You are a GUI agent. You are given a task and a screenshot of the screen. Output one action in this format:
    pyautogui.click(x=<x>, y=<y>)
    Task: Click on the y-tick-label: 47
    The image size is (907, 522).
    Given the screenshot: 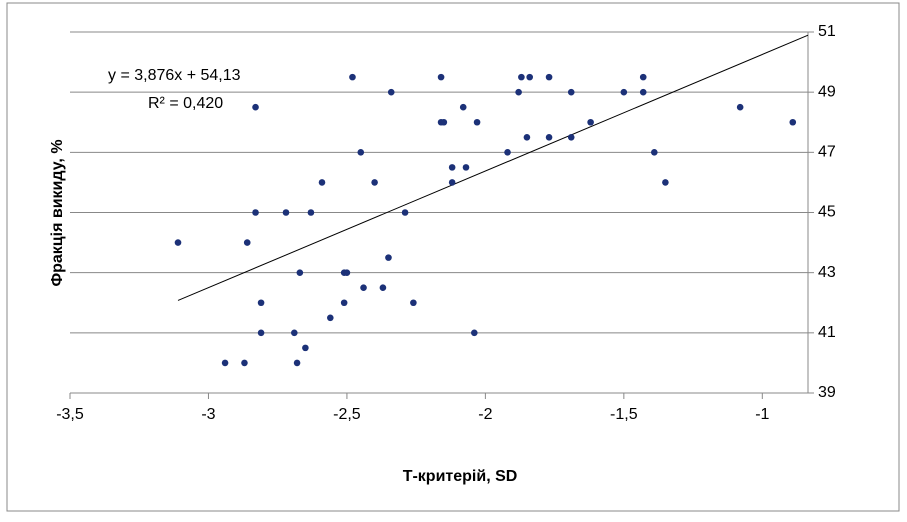 What is the action you would take?
    pyautogui.click(x=827, y=152)
    